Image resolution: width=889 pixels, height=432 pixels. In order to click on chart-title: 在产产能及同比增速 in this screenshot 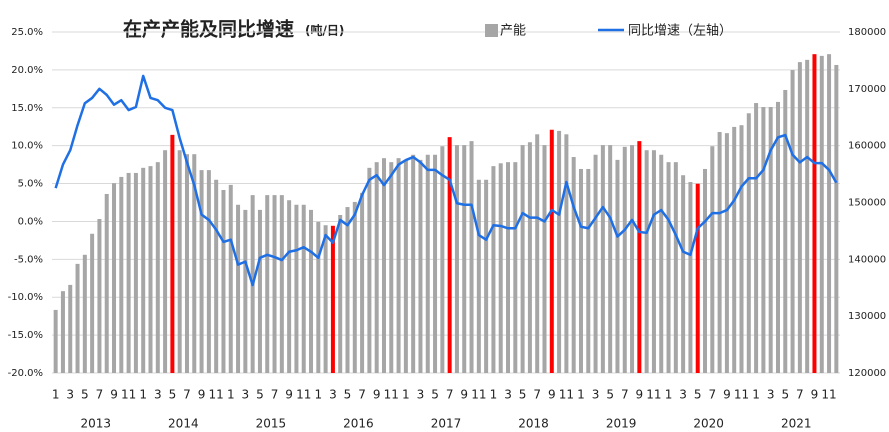, I will do `click(208, 29)`.